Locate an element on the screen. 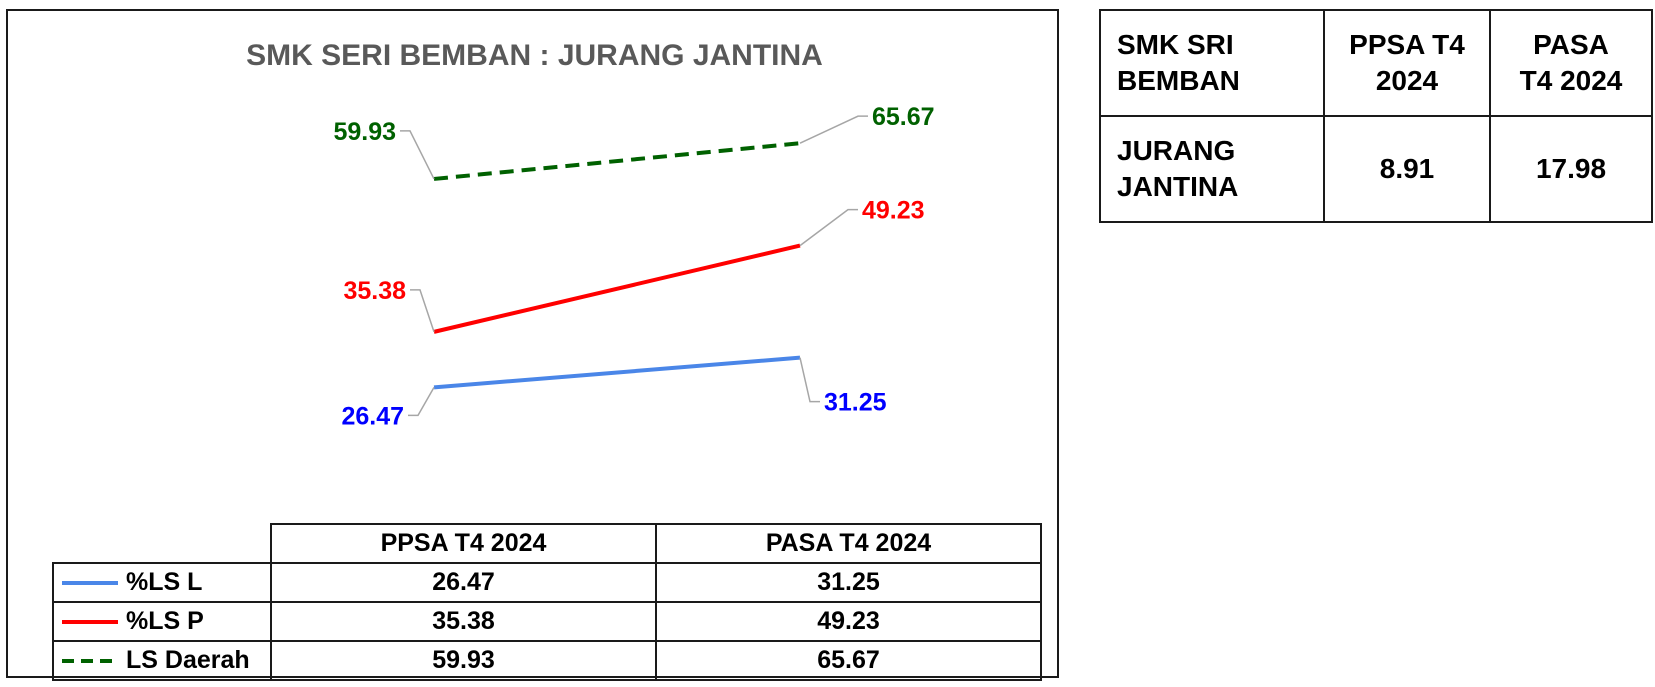  summary-corner: SMK SRI BEMBAN is located at coordinates (1212, 63).